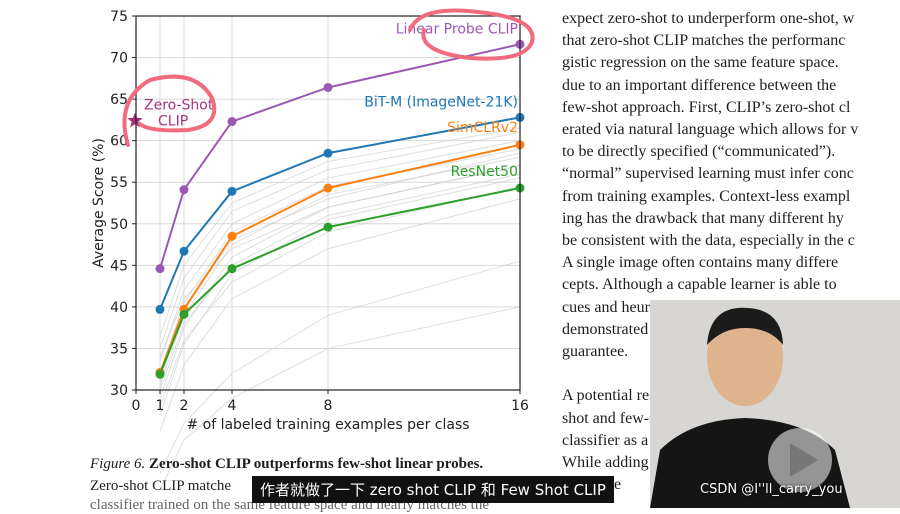 This screenshot has height=514, width=900. Describe the element at coordinates (745, 358) in the screenshot. I see `presenter-head` at that location.